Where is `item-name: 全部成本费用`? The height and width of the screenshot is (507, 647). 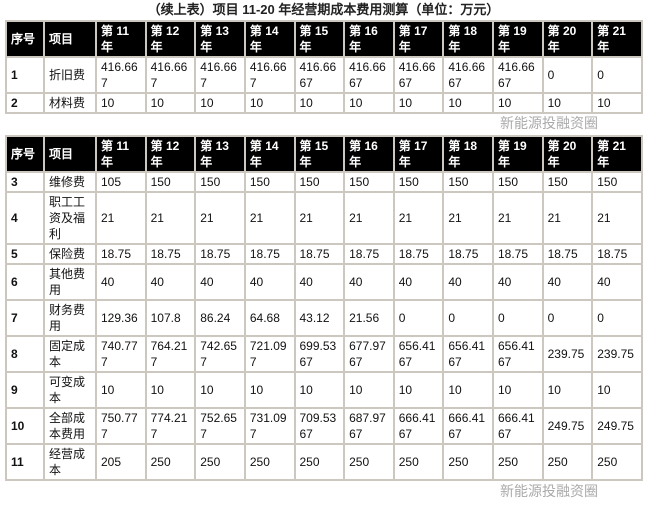
item-name: 全部成本费用 is located at coordinates (70, 426).